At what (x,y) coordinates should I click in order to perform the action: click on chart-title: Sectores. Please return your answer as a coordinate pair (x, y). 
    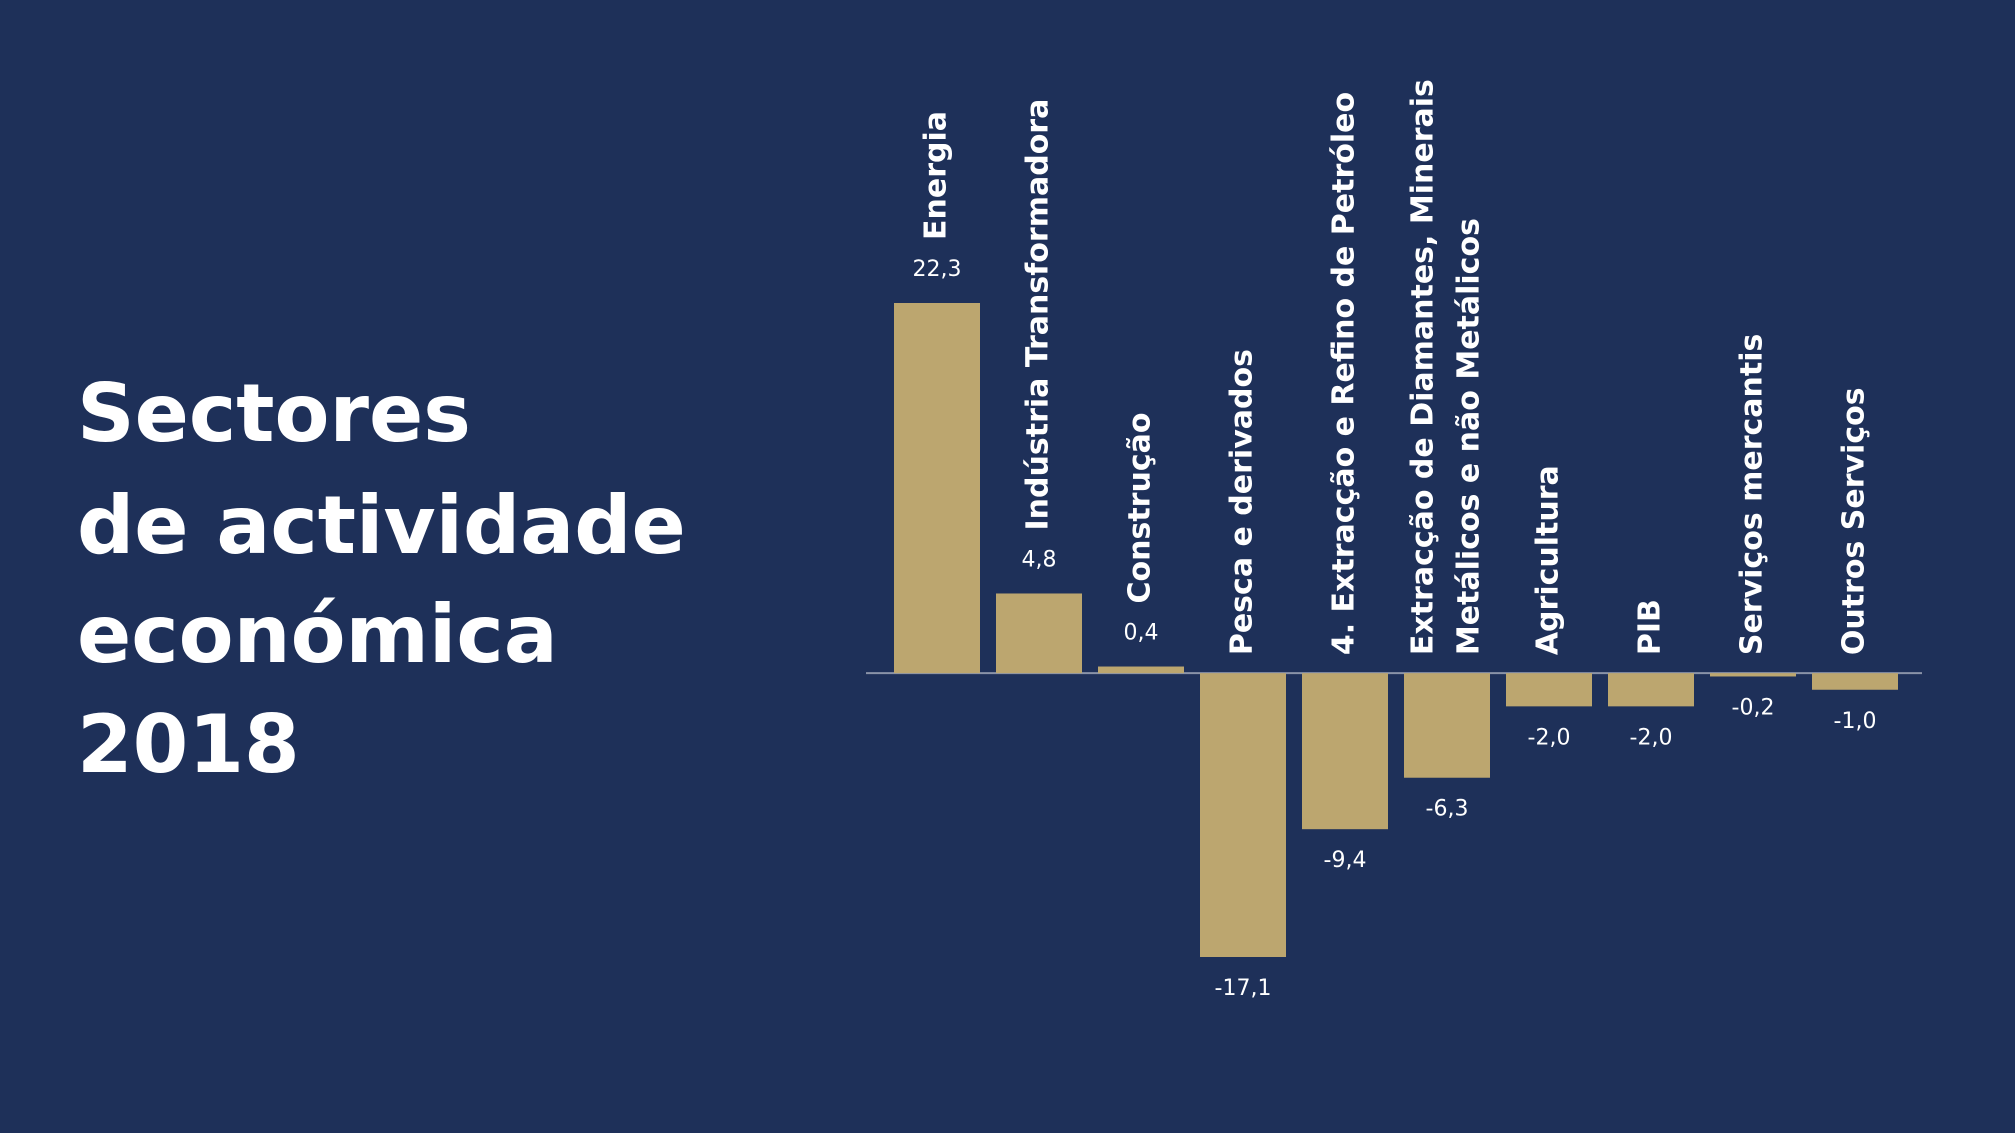
    Looking at the image, I should click on (274, 413).